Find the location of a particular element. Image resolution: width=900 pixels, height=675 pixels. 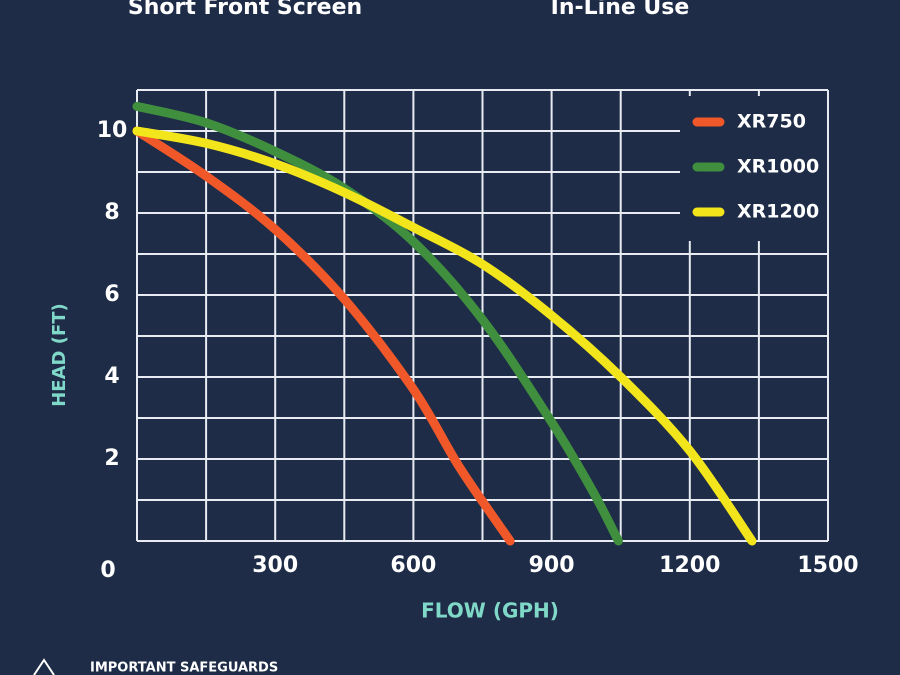

x-tick-label: 900 is located at coordinates (552, 565).